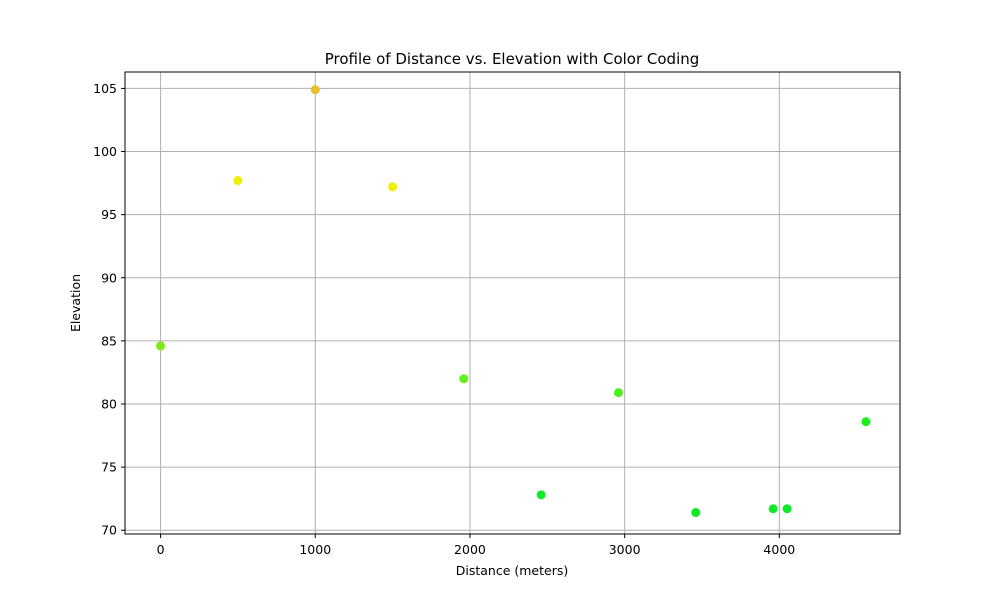 Image resolution: width=1000 pixels, height=600 pixels. Describe the element at coordinates (105, 151) in the screenshot. I see `y-tick-label: 100` at that location.